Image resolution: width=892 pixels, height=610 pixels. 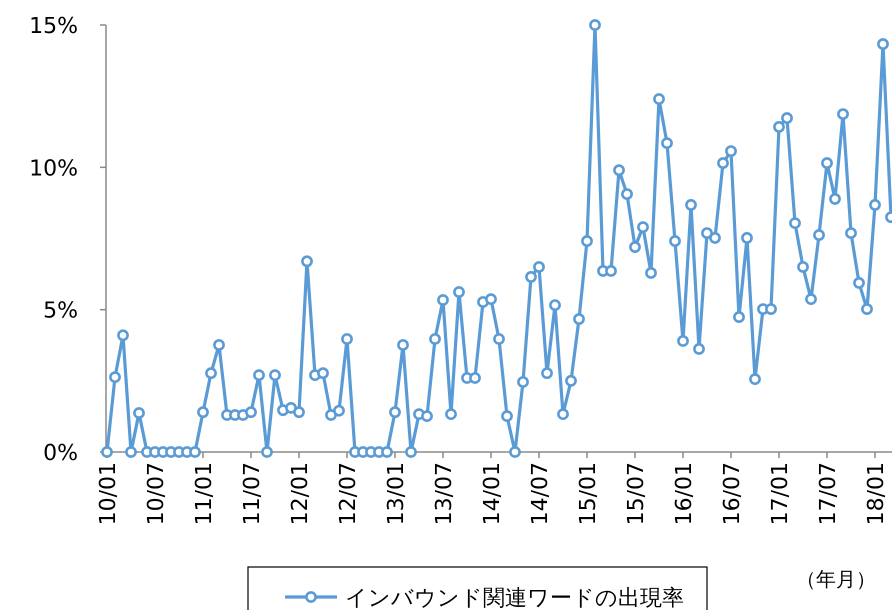 What do you see at coordinates (108, 494) in the screenshot?
I see `x-tick-label: 10/01` at bounding box center [108, 494].